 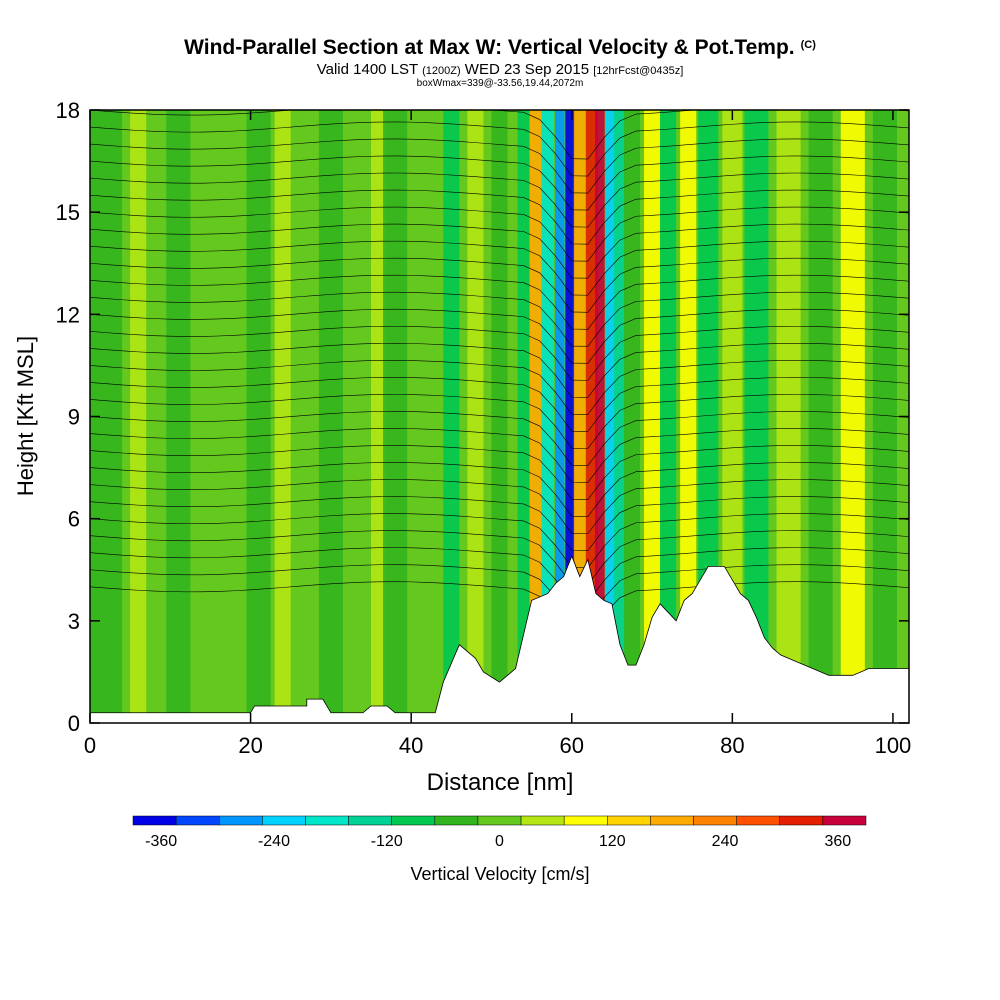 I want to click on x-tick-label: 20, so click(x=250, y=745).